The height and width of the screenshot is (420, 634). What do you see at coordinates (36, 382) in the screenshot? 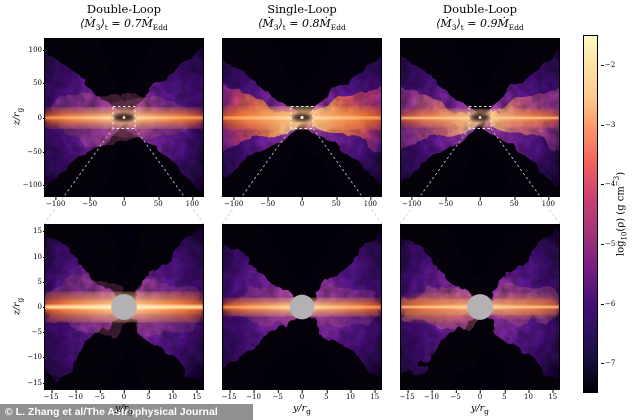
I see `y-tick: −15` at bounding box center [36, 382].